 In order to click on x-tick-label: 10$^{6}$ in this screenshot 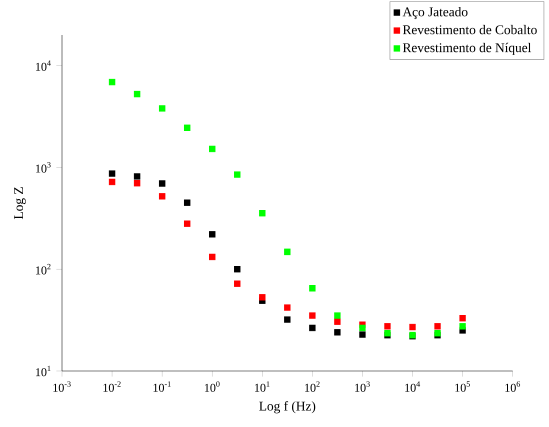, I will do `click(512, 386)`.